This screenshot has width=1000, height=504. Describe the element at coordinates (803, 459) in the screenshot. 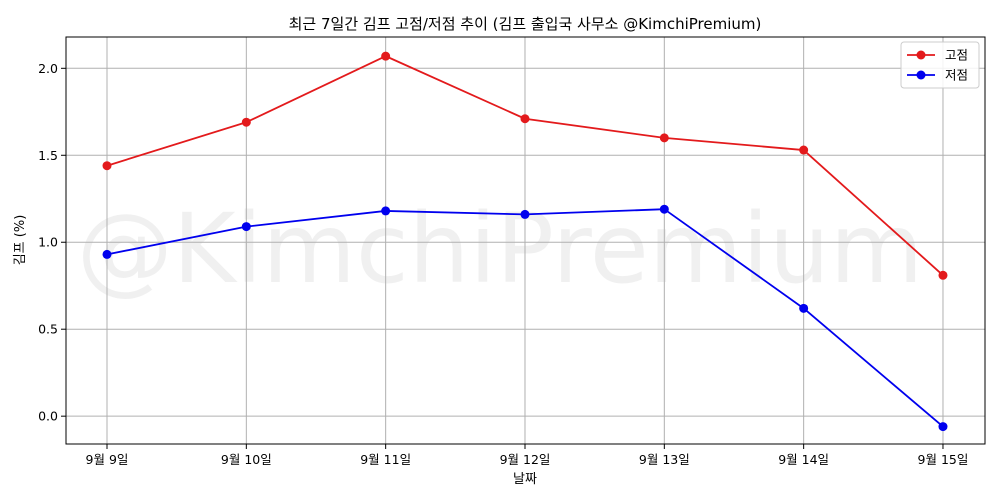

I see `x-tick-label: 9월 14일` at that location.